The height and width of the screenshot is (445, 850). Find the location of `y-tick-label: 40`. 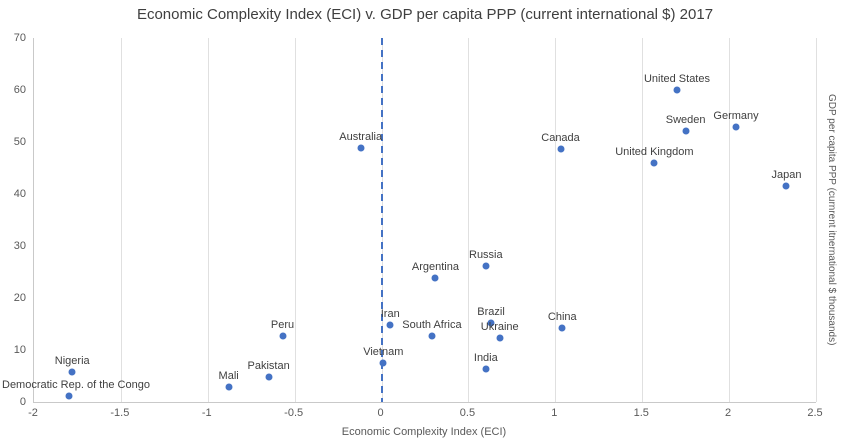

y-tick-label: 40 is located at coordinates (19, 194).